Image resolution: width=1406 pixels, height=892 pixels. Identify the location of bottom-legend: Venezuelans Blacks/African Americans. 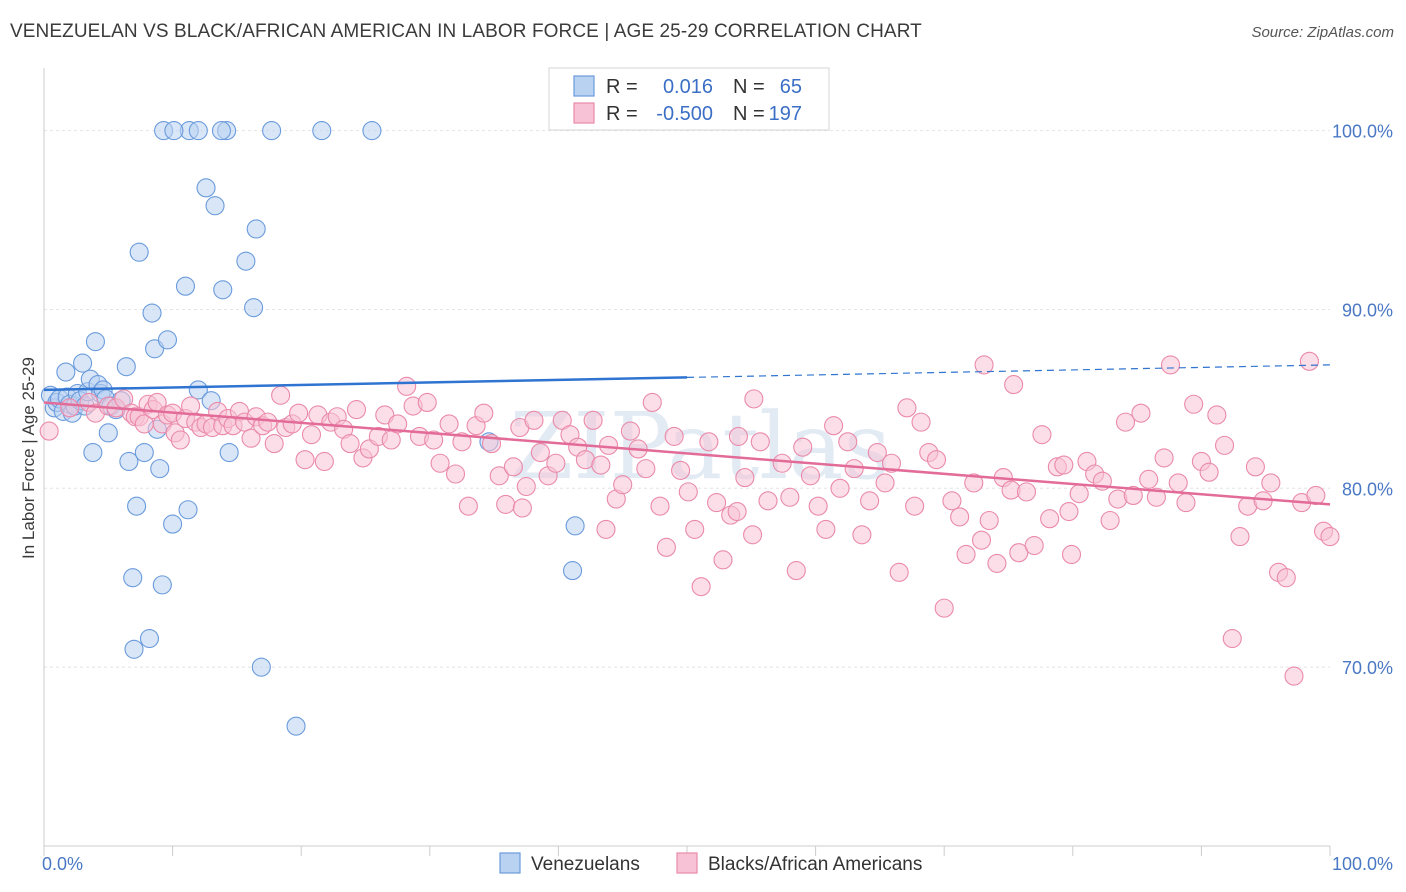
(710, 863).